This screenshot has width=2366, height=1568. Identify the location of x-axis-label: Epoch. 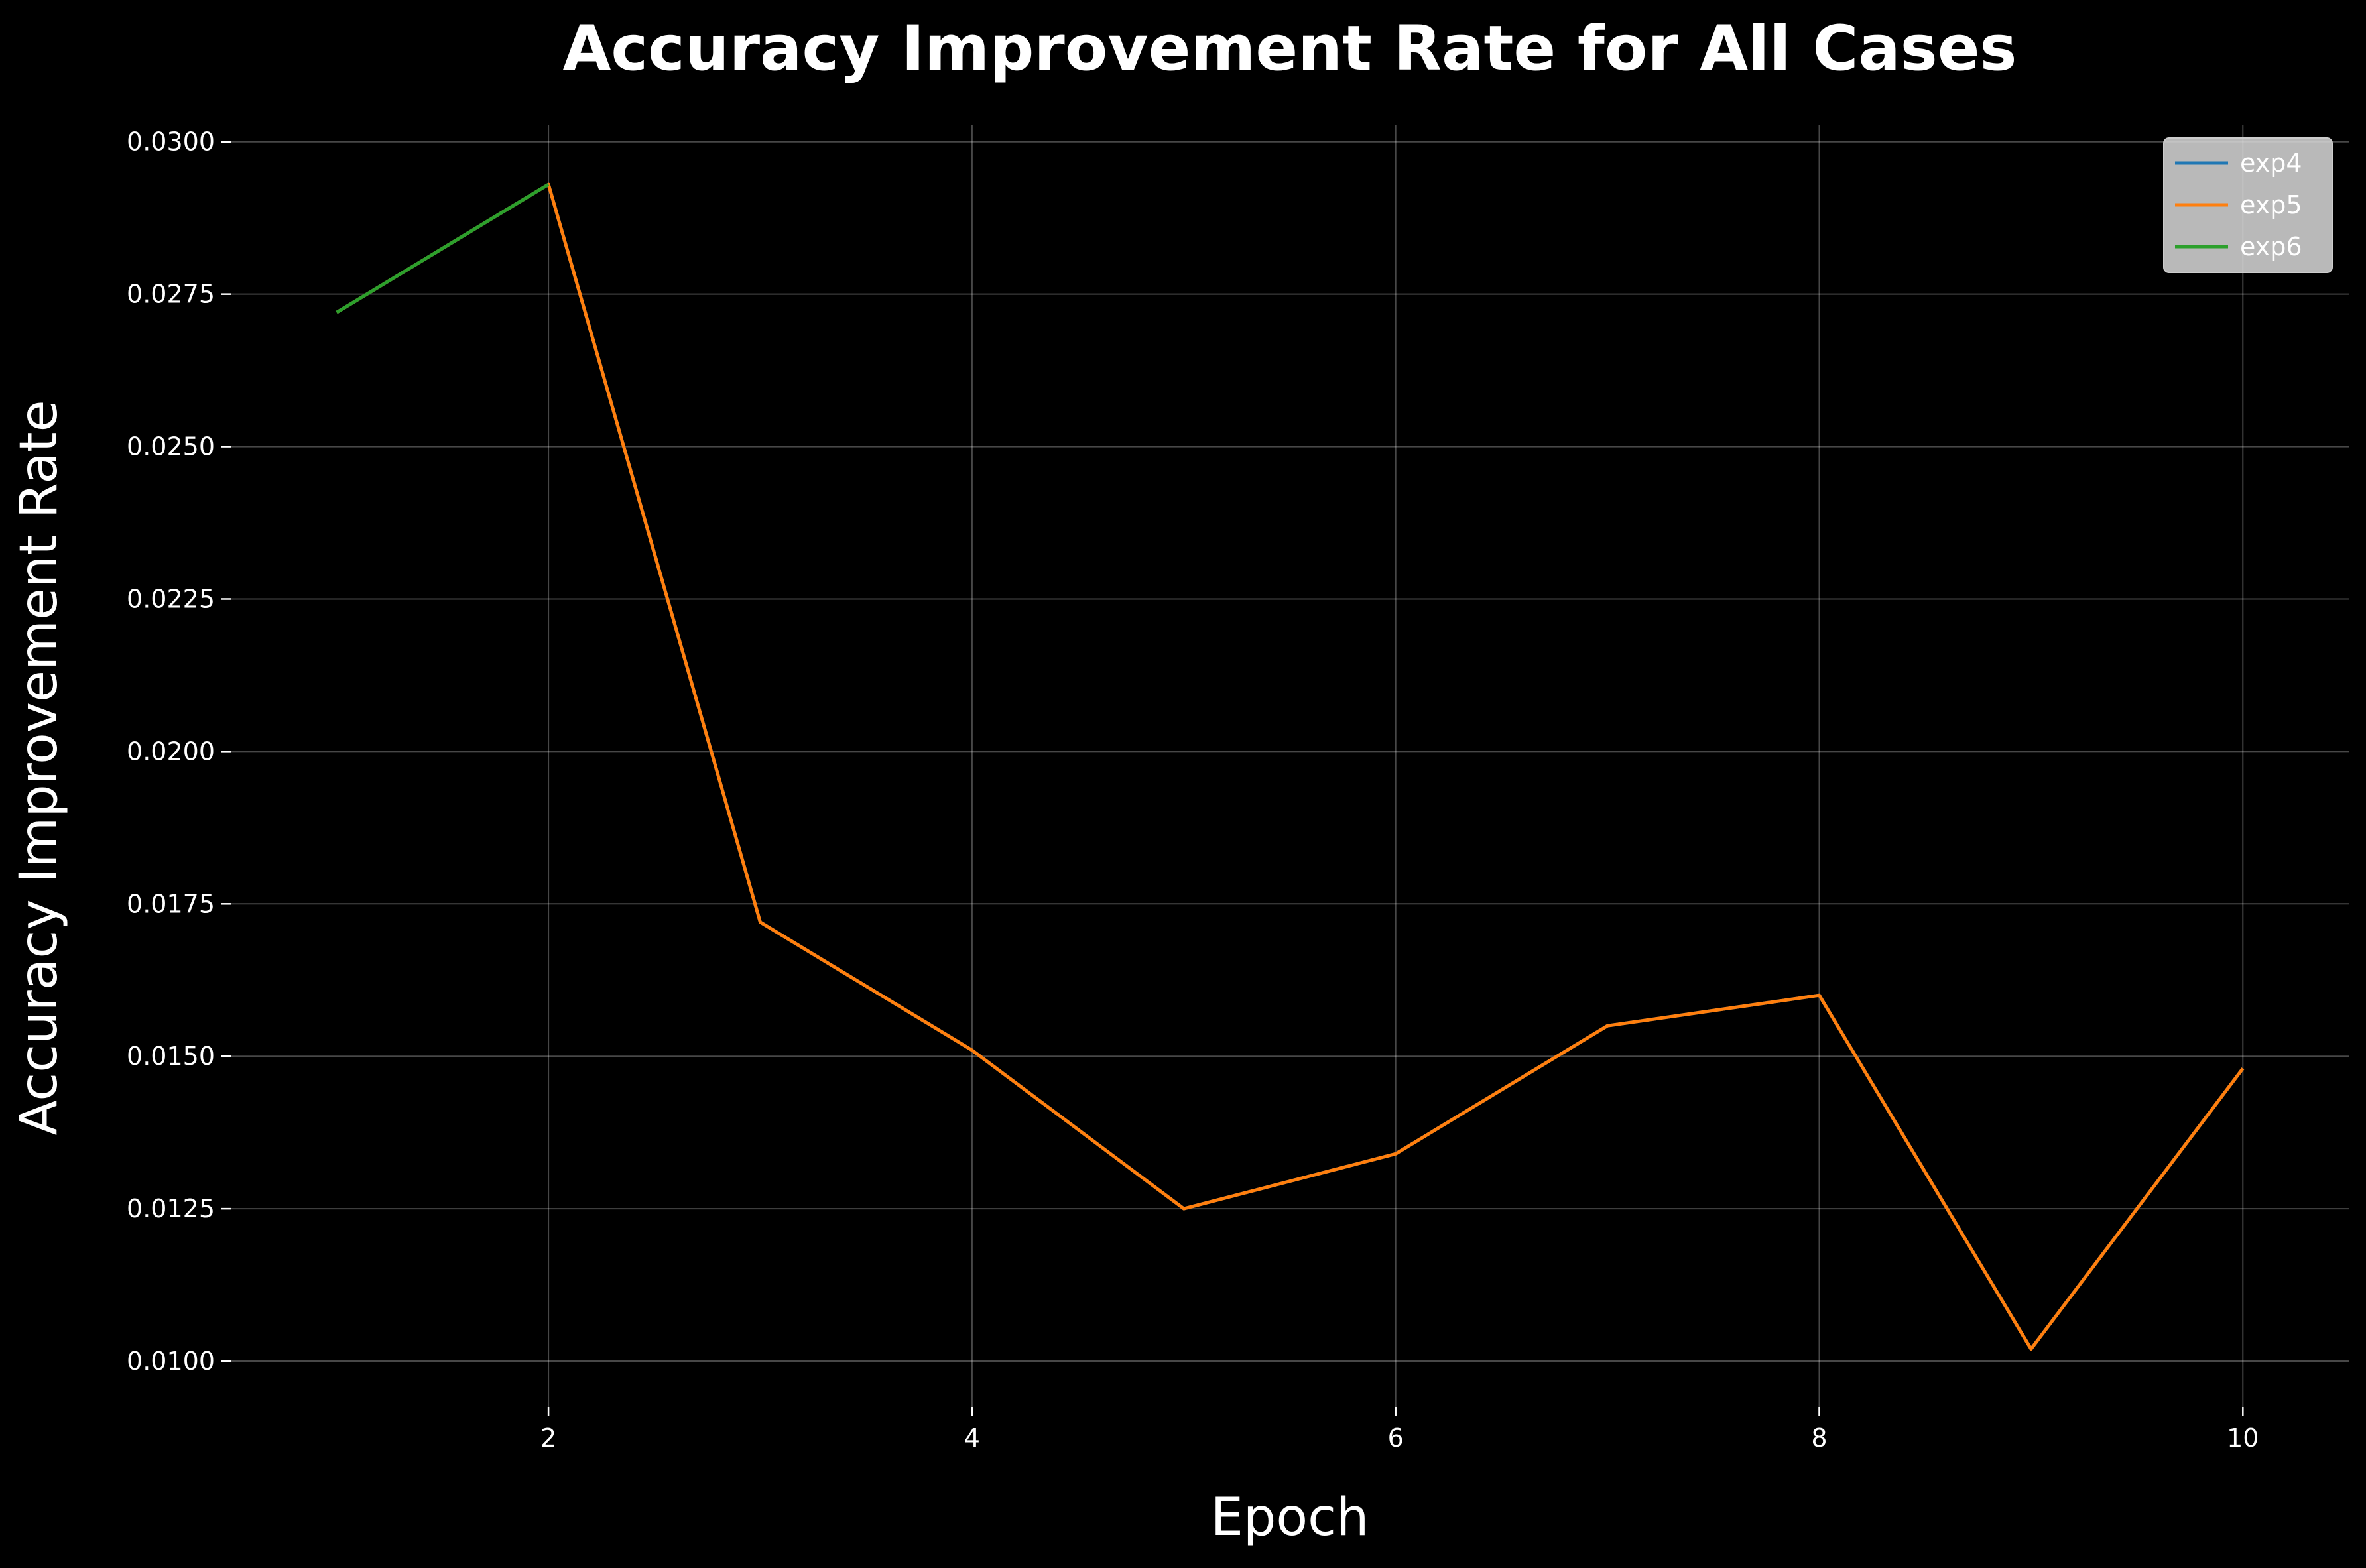
(1290, 1517).